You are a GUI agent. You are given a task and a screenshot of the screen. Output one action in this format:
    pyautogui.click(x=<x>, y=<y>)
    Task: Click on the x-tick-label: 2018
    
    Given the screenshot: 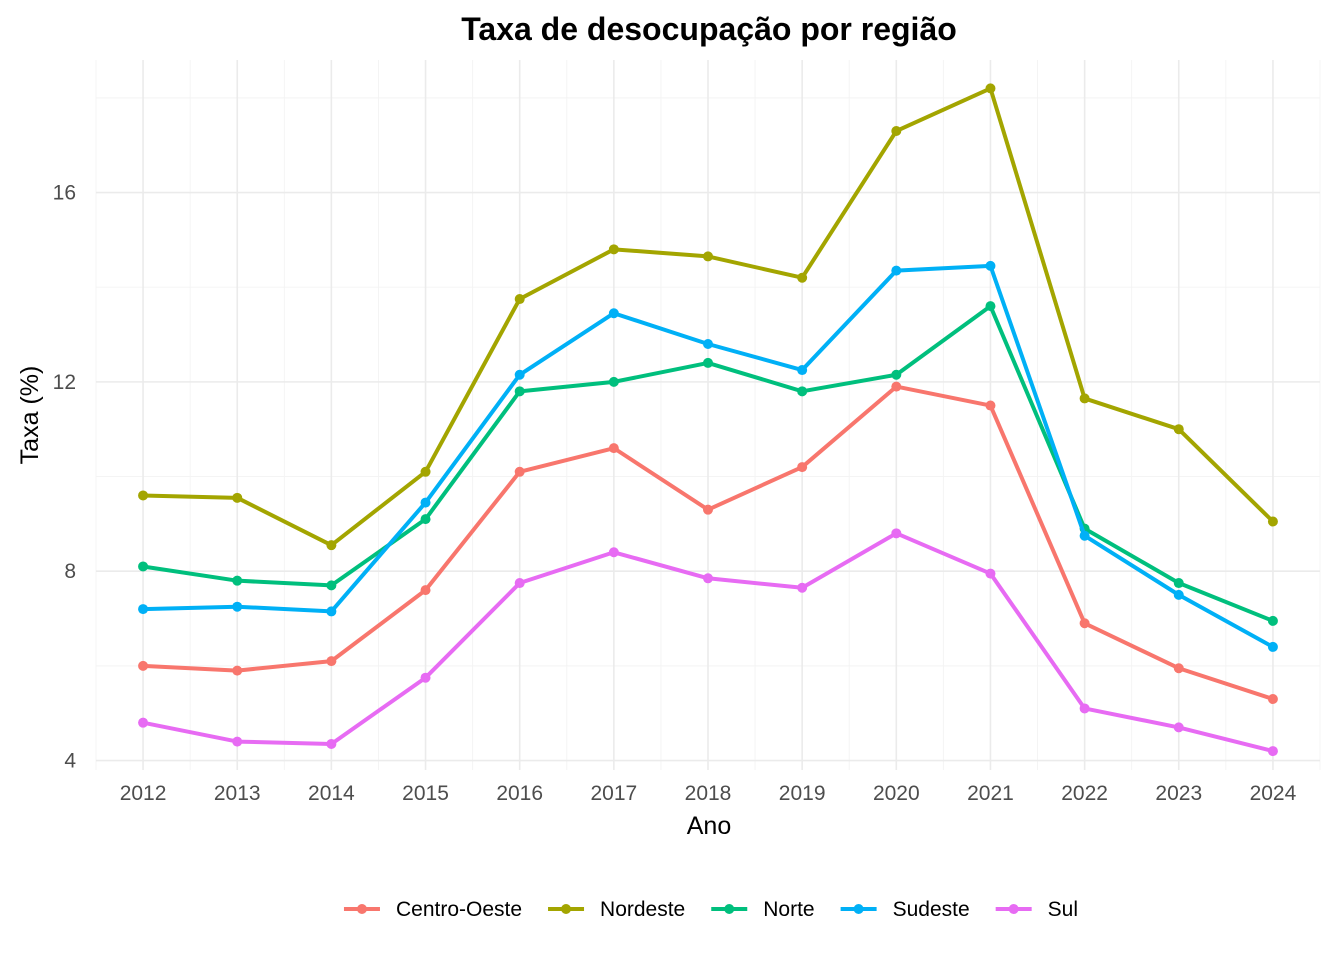 What is the action you would take?
    pyautogui.click(x=708, y=793)
    